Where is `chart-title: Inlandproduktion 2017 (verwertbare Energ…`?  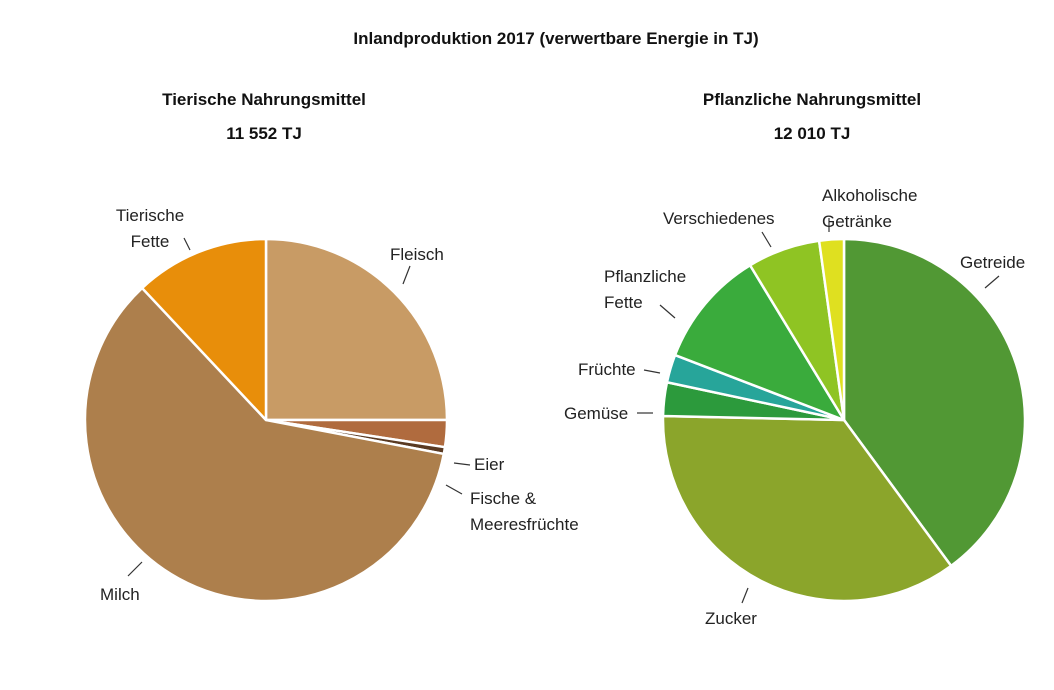 chart-title: Inlandproduktion 2017 (verwertbare Energ… is located at coordinates (555, 38).